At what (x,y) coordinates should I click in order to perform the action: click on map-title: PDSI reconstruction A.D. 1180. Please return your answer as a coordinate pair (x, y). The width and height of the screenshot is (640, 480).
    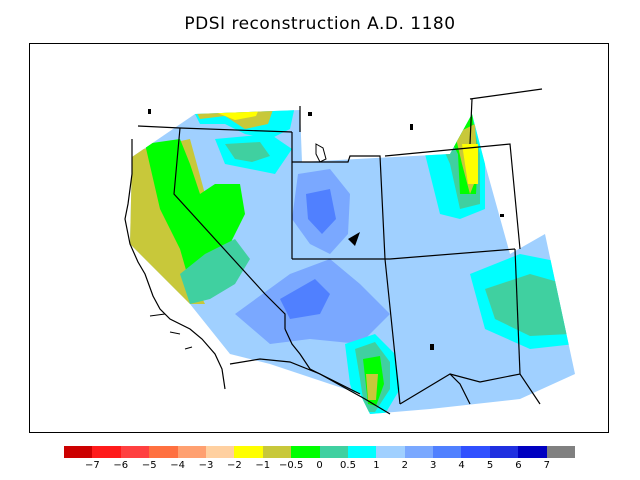
    Looking at the image, I should click on (320, 24).